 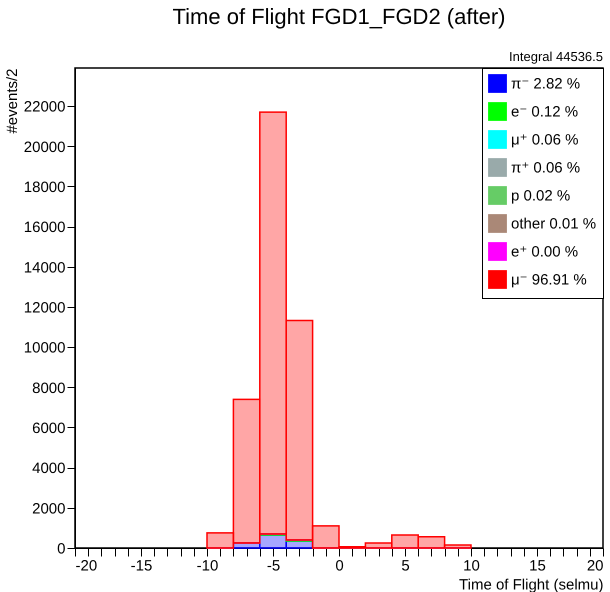 I want to click on legend-label: μ⁺ 0.06 %, so click(x=544, y=140).